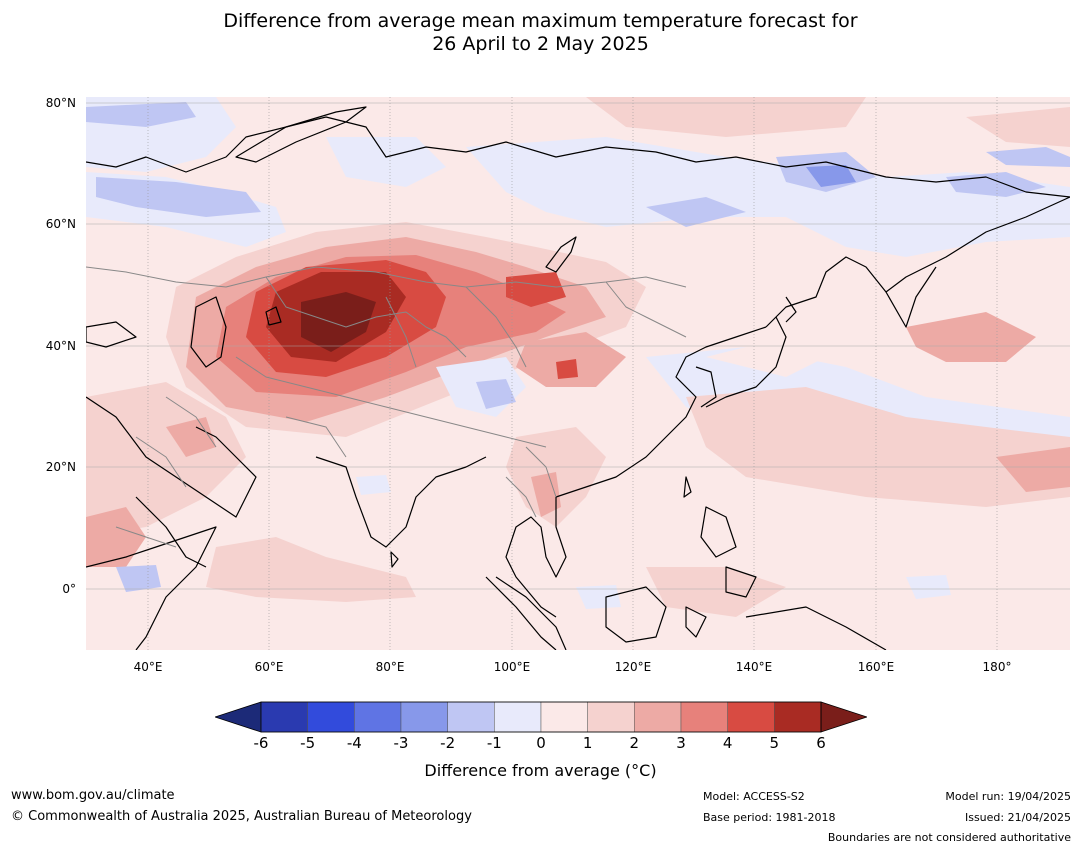  Describe the element at coordinates (541, 743) in the screenshot. I see `colorbar-tick-label: 0` at that location.